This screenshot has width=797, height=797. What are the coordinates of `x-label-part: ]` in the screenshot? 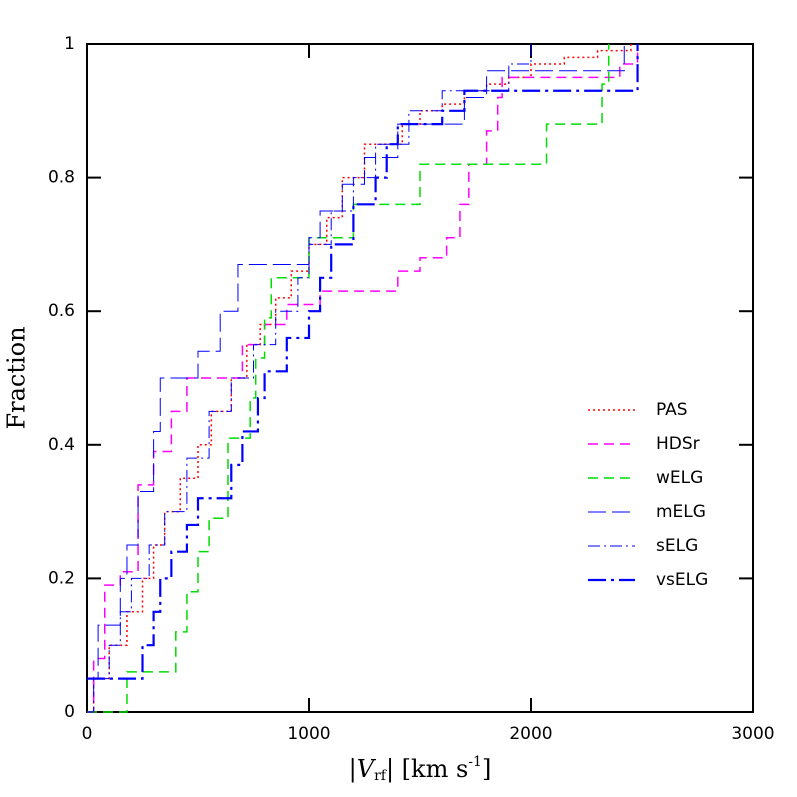 It's located at (486, 769).